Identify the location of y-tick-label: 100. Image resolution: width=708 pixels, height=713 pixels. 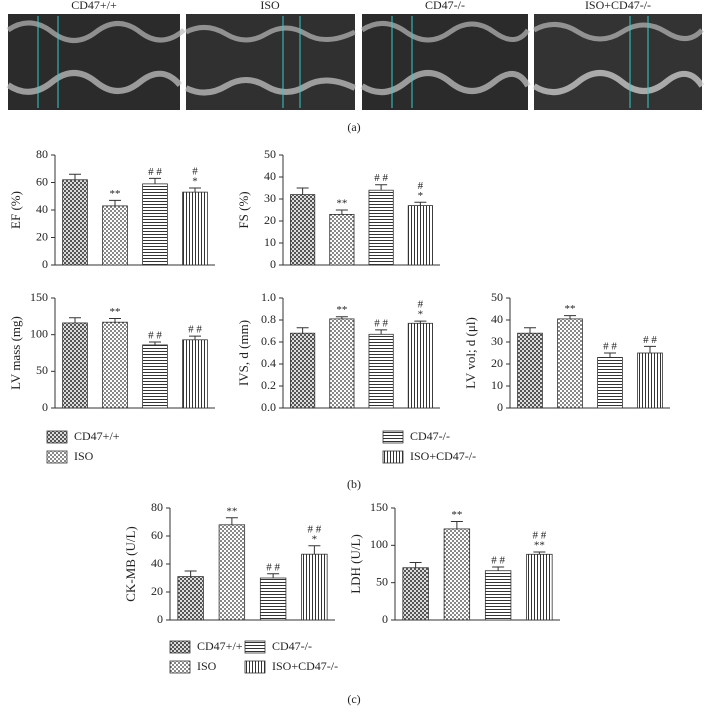
(379, 544).